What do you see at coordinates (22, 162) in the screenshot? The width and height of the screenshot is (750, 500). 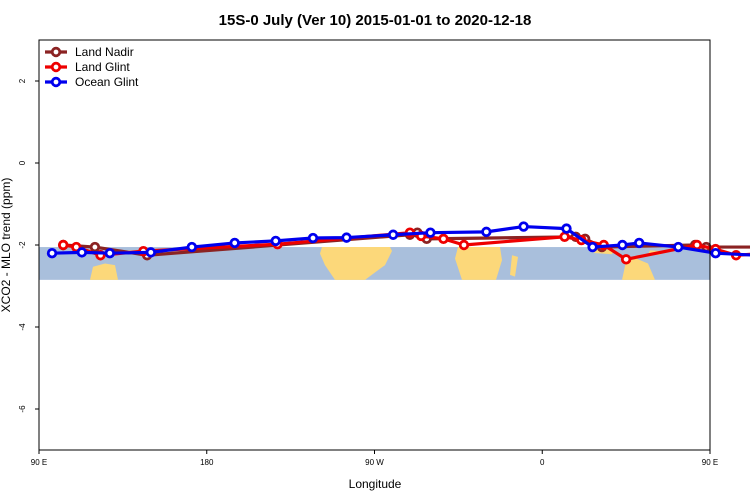 I see `y-tick-label: 0` at bounding box center [22, 162].